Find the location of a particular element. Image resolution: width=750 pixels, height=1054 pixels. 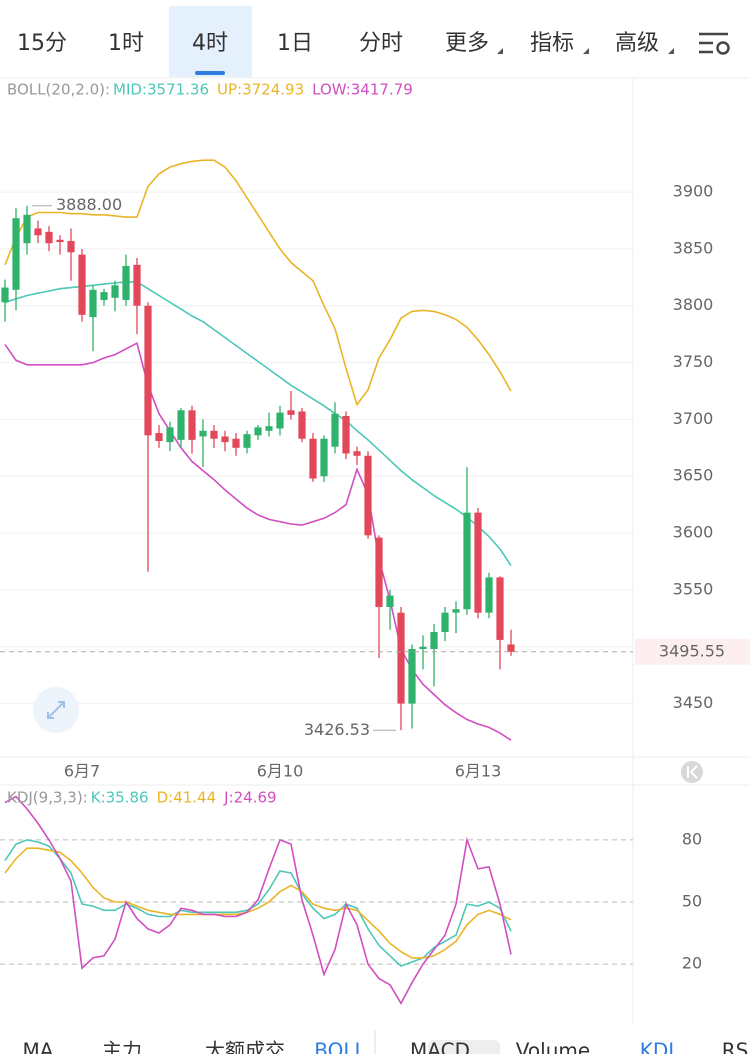

legend-entry: MID:3571.36 is located at coordinates (161, 90).